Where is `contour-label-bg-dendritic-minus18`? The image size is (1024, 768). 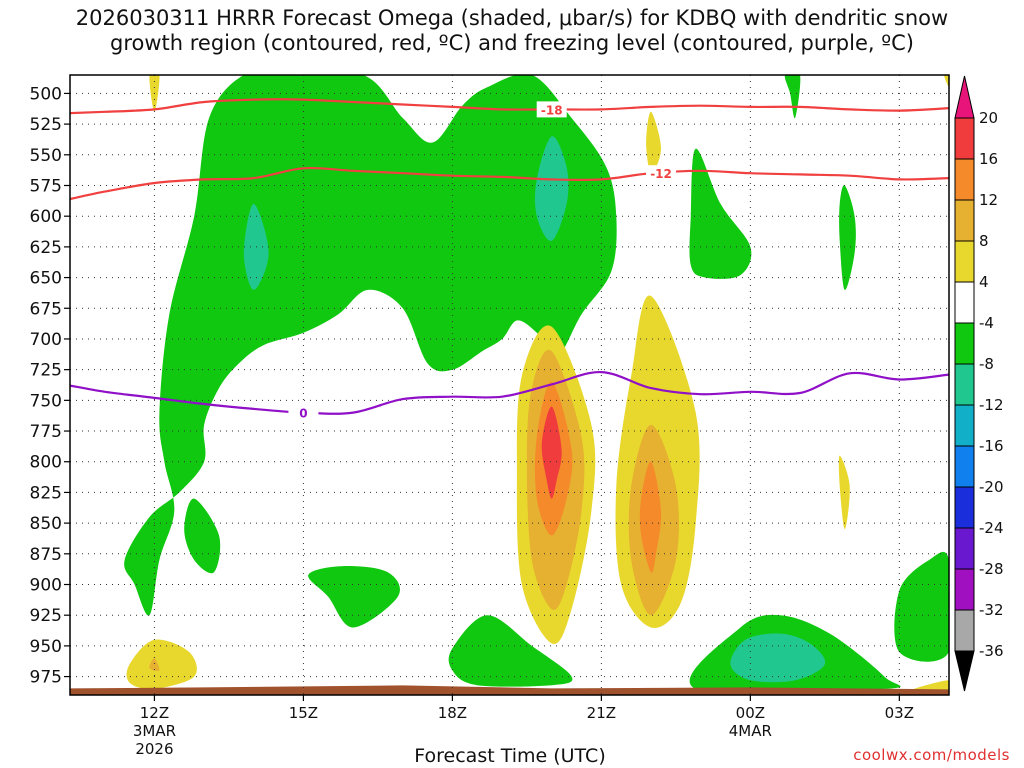
contour-label-bg-dendritic-minus18 is located at coordinates (551, 109).